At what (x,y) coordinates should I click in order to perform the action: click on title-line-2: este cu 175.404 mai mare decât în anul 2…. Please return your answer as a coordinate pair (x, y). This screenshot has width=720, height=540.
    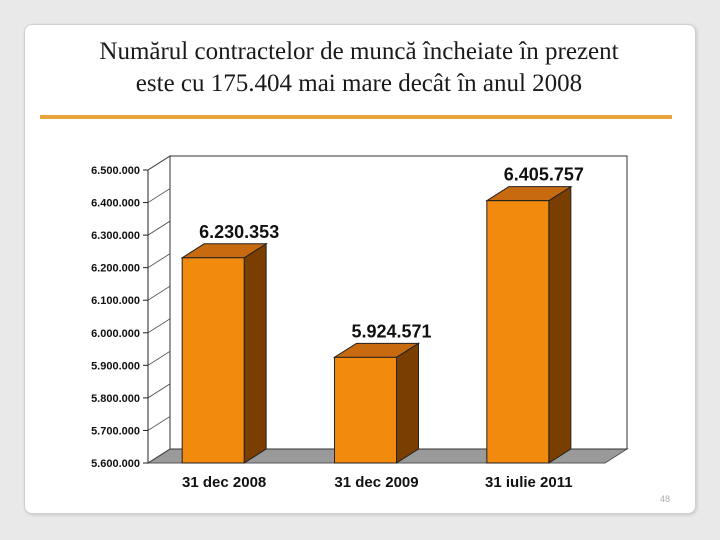
    Looking at the image, I should click on (359, 83).